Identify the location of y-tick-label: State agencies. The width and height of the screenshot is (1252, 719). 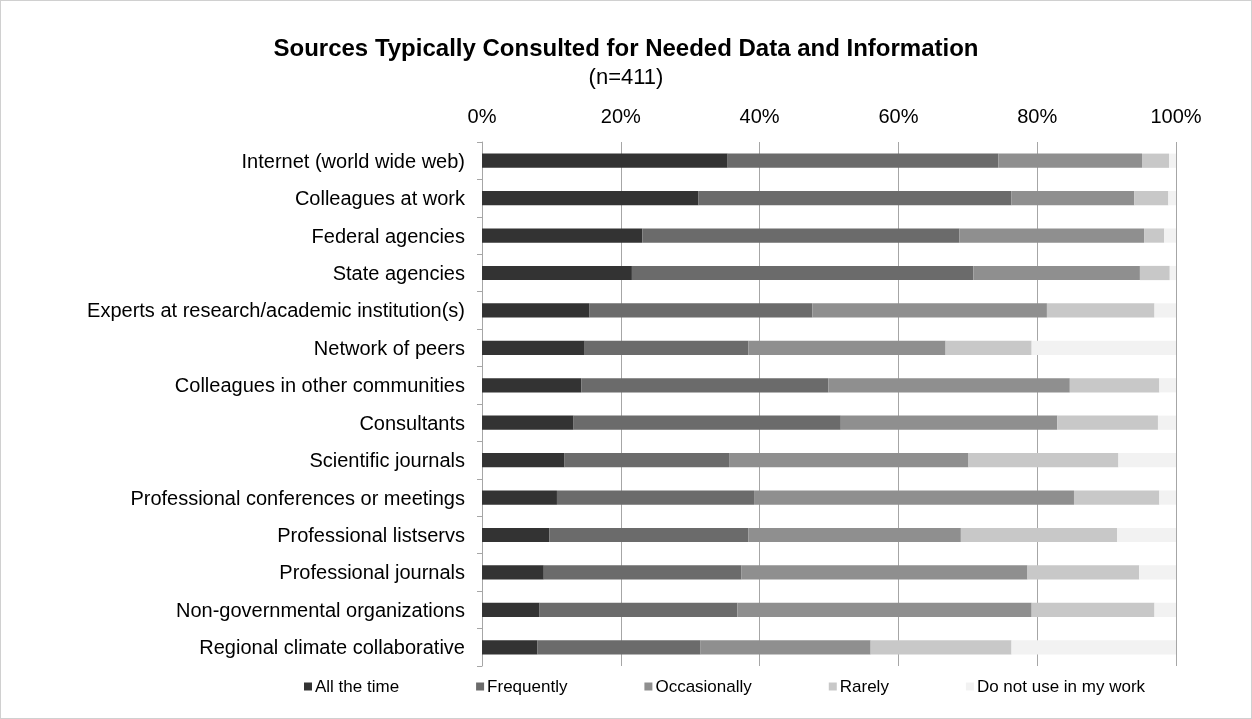
(398, 273).